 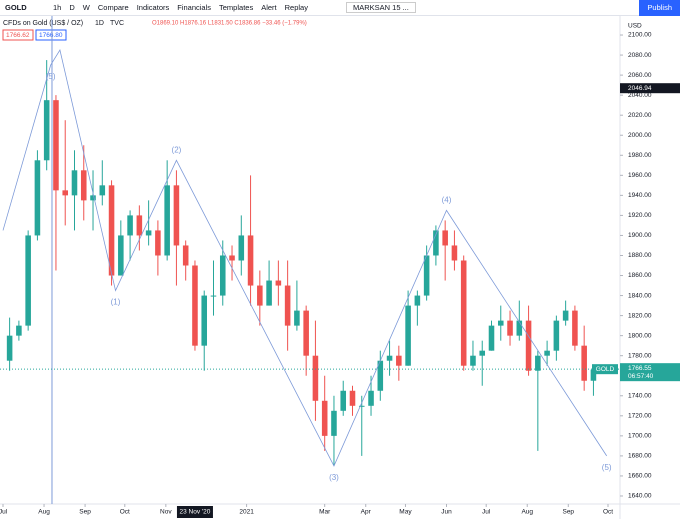 What do you see at coordinates (640, 75) in the screenshot?
I see `y-tick-label: 2060.00` at bounding box center [640, 75].